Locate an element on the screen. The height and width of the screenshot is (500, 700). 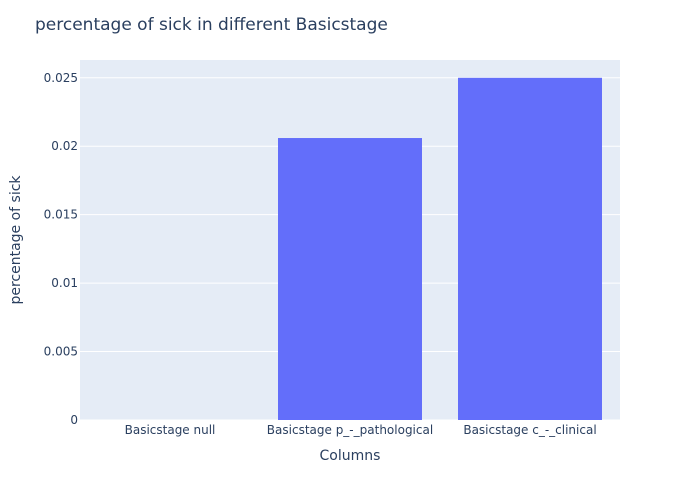
y-tick-label: 0.005 is located at coordinates (61, 352).